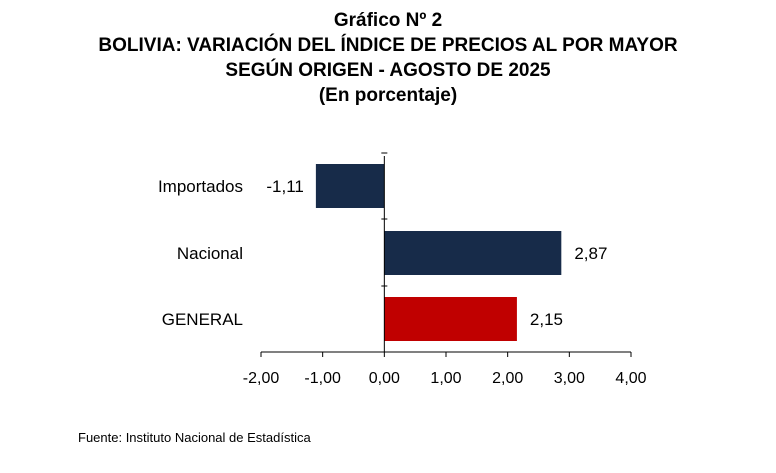 This screenshot has height=473, width=776. Describe the element at coordinates (450, 319) in the screenshot. I see `bar-general` at that location.